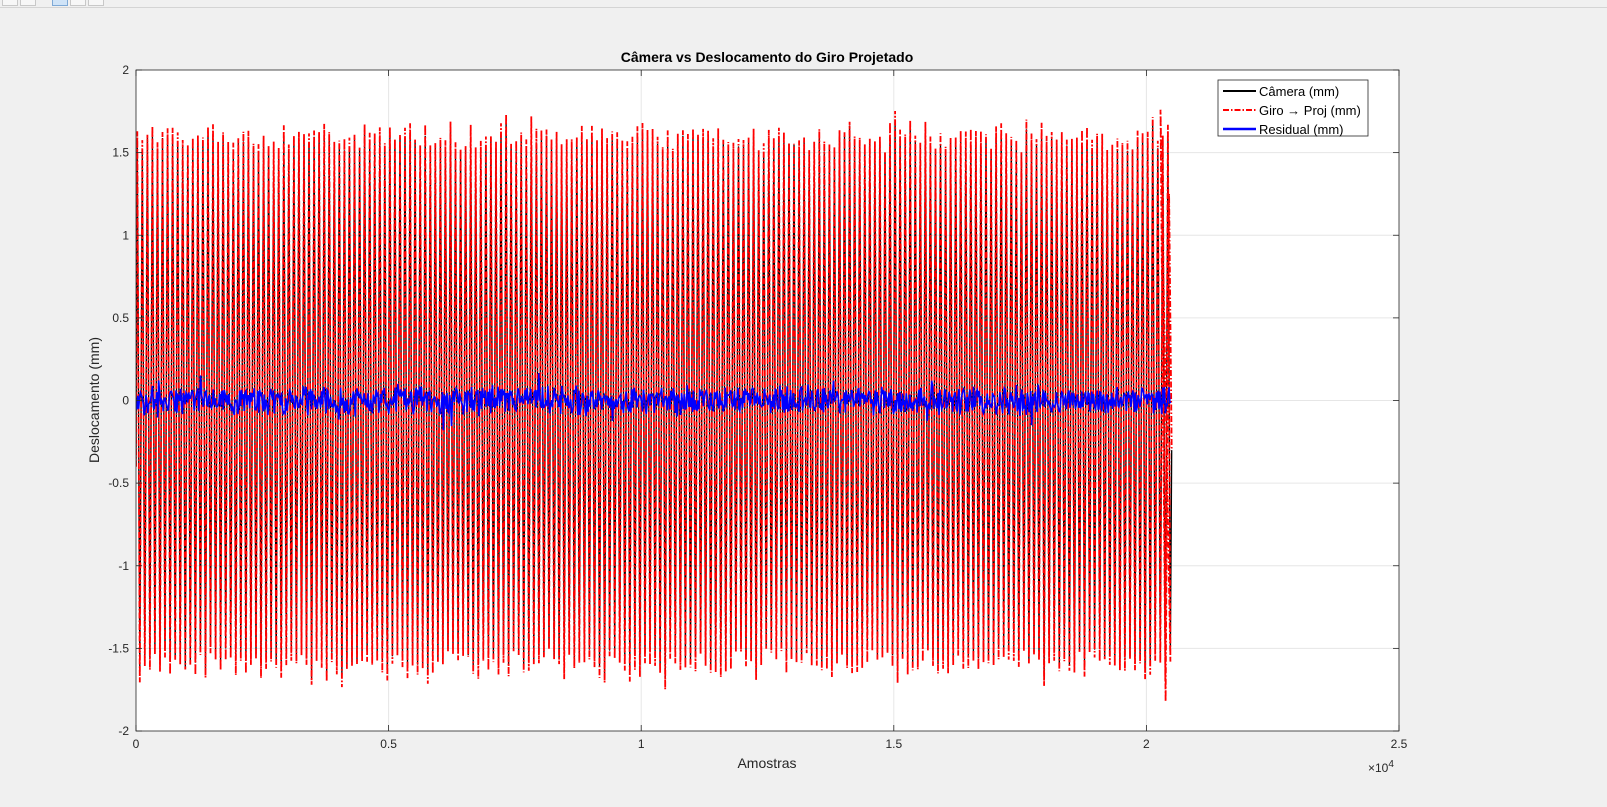 The image size is (1607, 807). Describe the element at coordinates (136, 744) in the screenshot. I see `x-tick-label: 0` at that location.